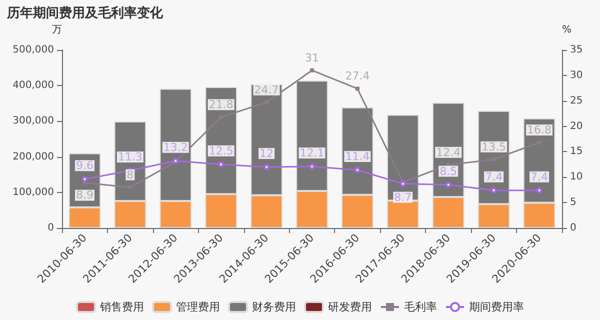  Describe the element at coordinates (494, 147) in the screenshot. I see `data-label: 13.5` at that location.